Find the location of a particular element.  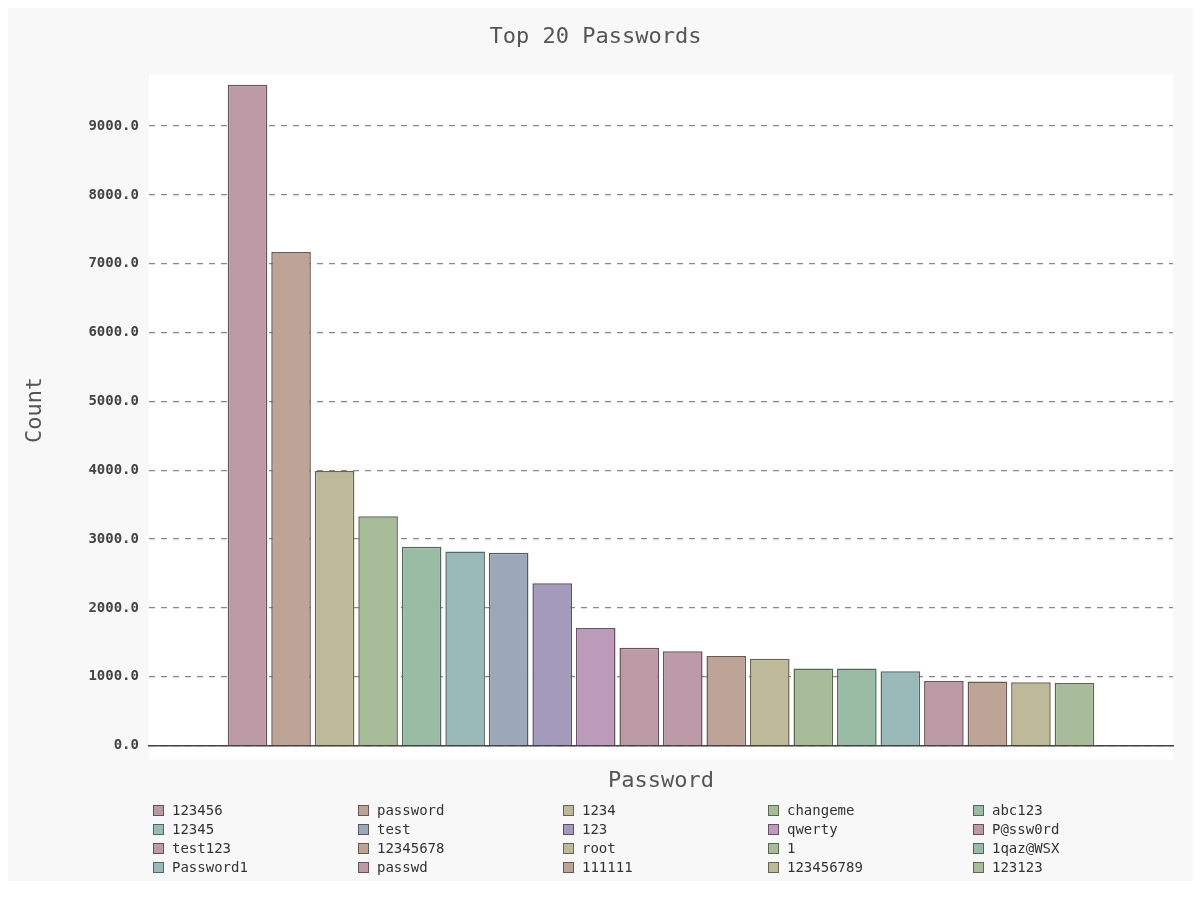

legend-label: 123123 is located at coordinates (1017, 867).